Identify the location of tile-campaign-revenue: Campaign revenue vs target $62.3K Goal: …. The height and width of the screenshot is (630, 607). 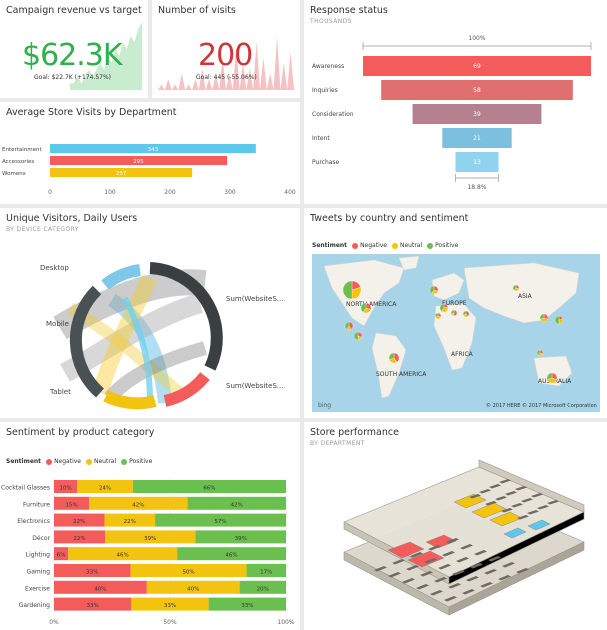
(74, 49).